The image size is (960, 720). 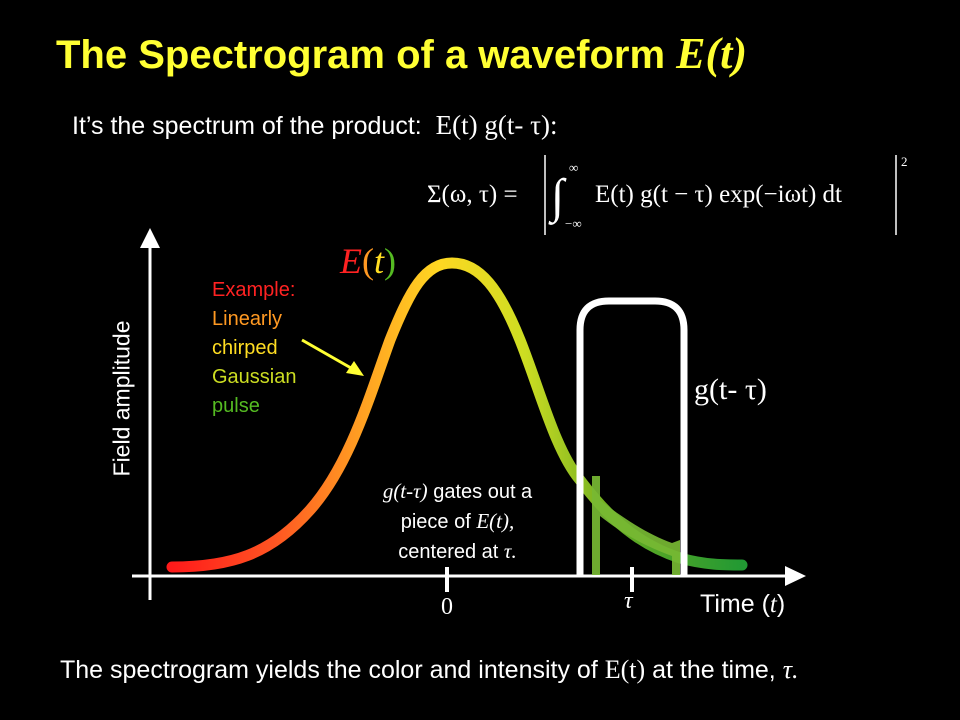 I want to click on pointer-line, so click(x=330, y=356).